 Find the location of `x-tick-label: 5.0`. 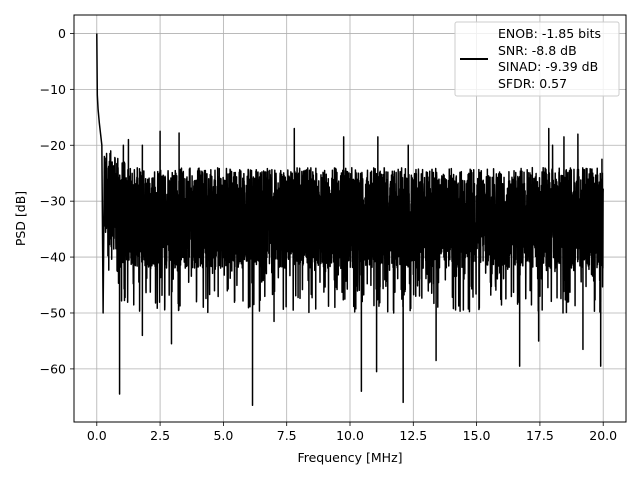

x-tick-label: 5.0 is located at coordinates (223, 435).